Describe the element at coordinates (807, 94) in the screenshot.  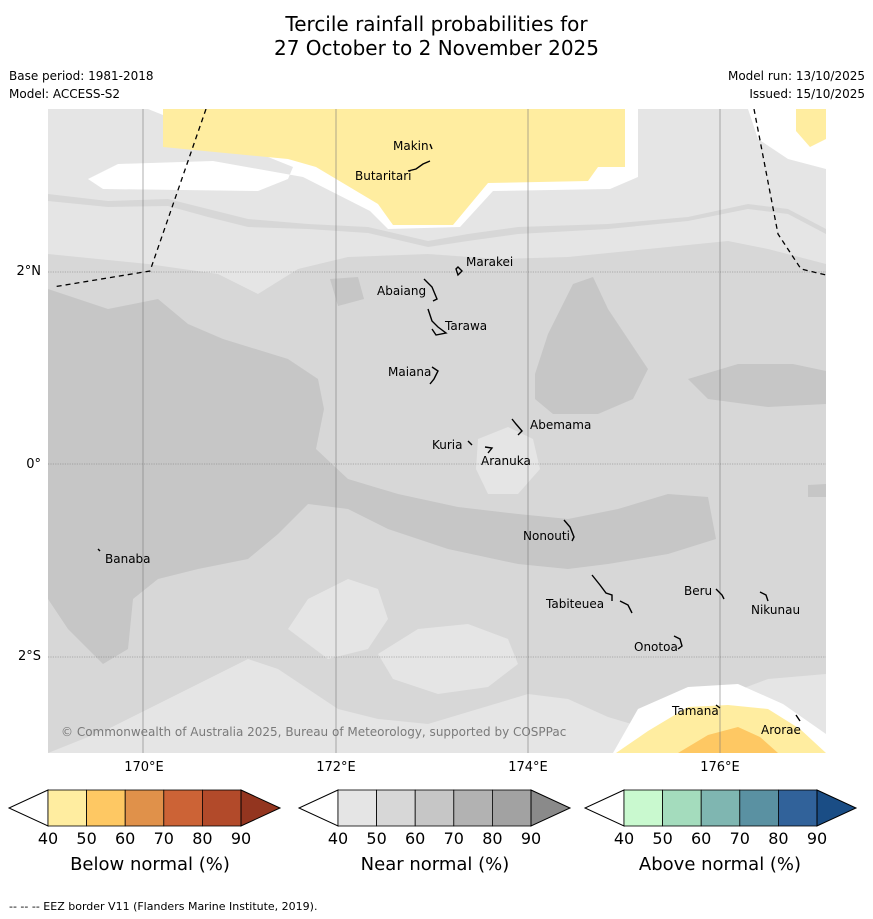
I see `issued-date: Issued: 15/10/2025` at that location.